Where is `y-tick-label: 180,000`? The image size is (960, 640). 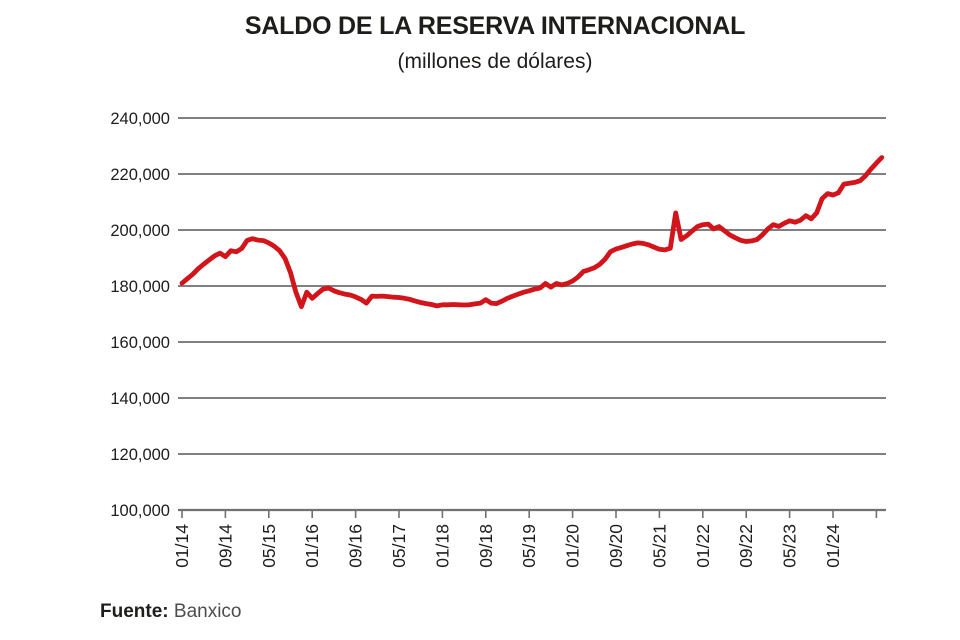
y-tick-label: 180,000 is located at coordinates (140, 287).